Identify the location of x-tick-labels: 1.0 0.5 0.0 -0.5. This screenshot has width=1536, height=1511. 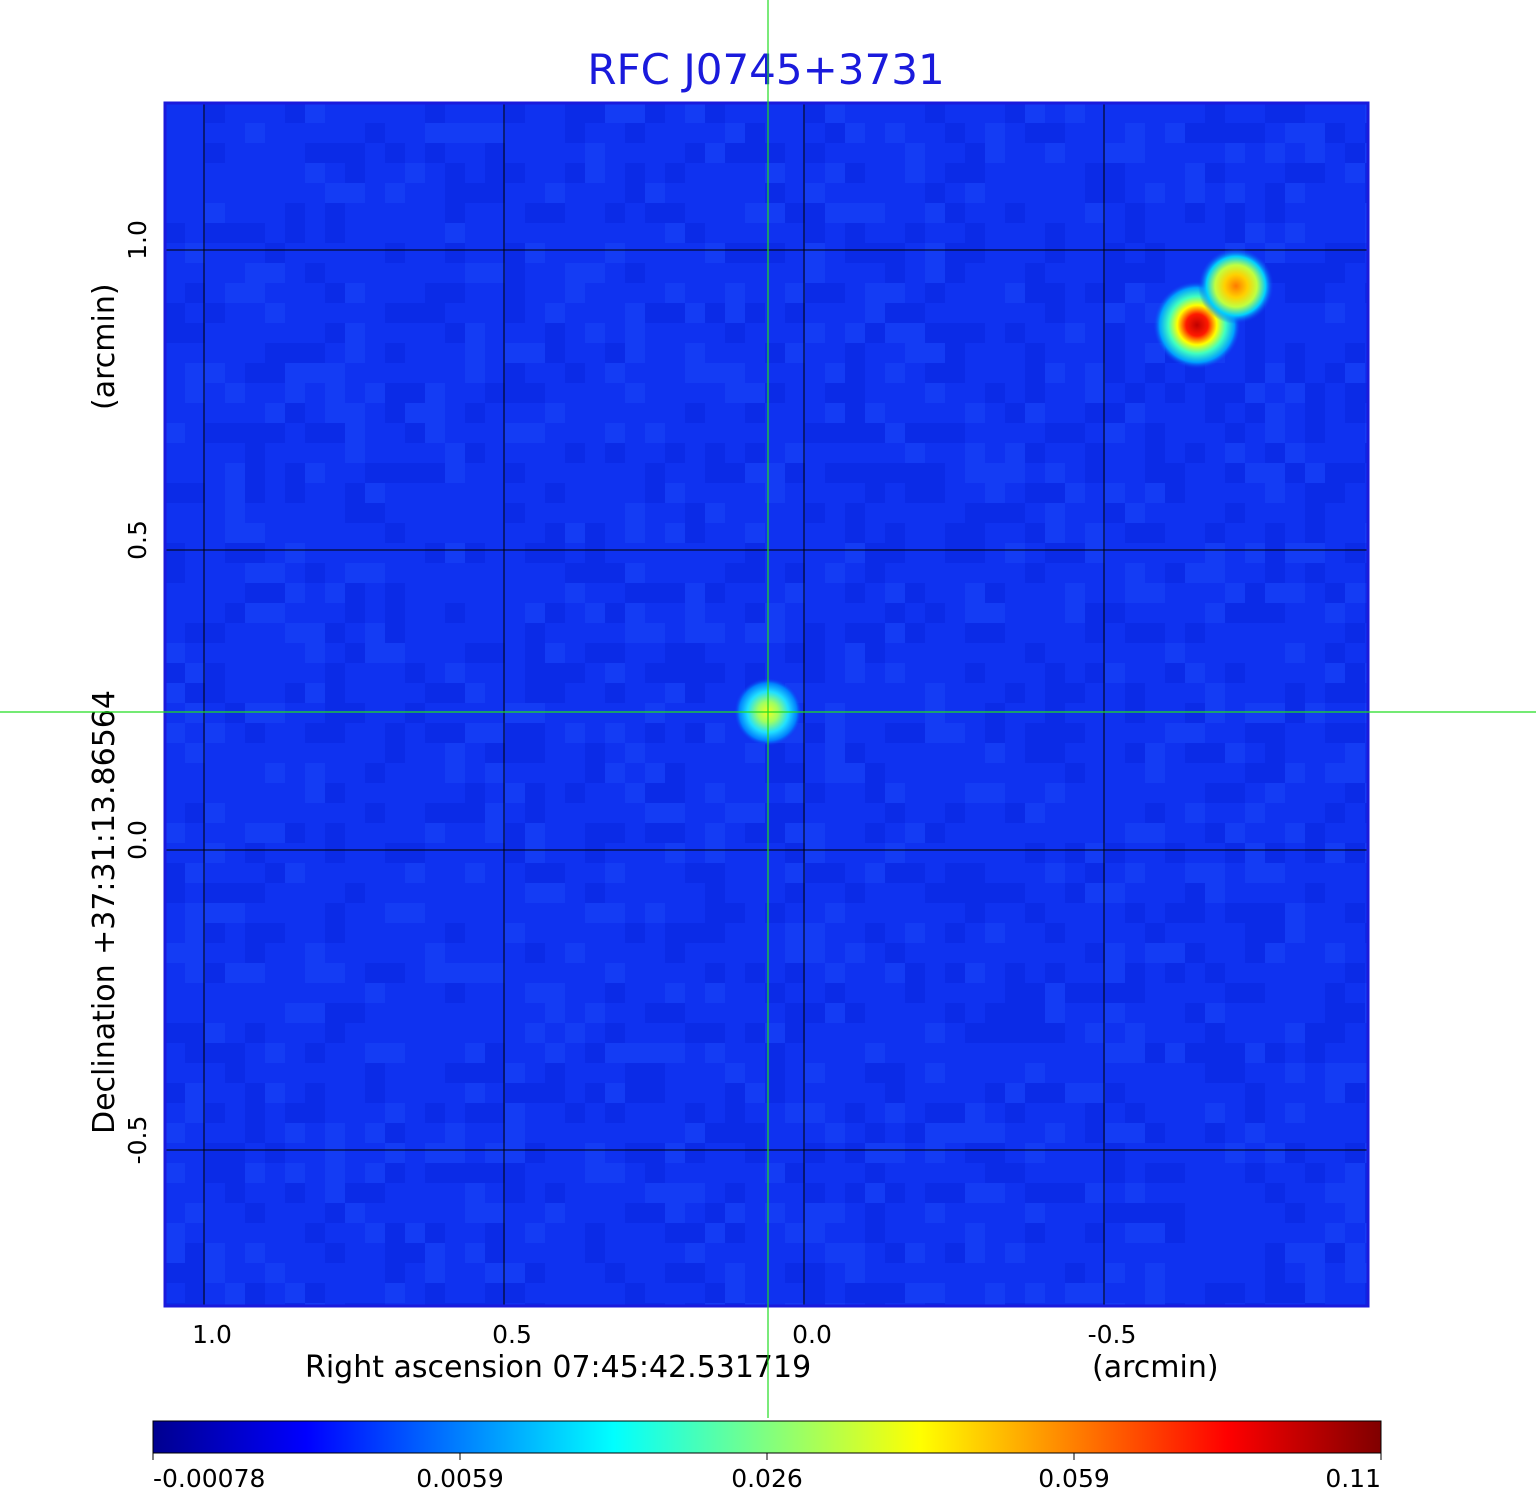
(664, 1334).